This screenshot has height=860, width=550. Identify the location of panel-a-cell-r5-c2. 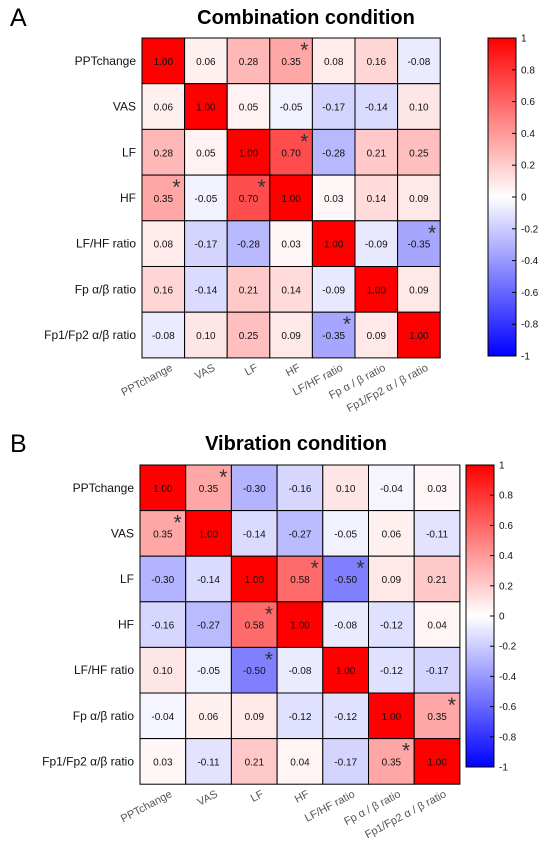
(248, 289).